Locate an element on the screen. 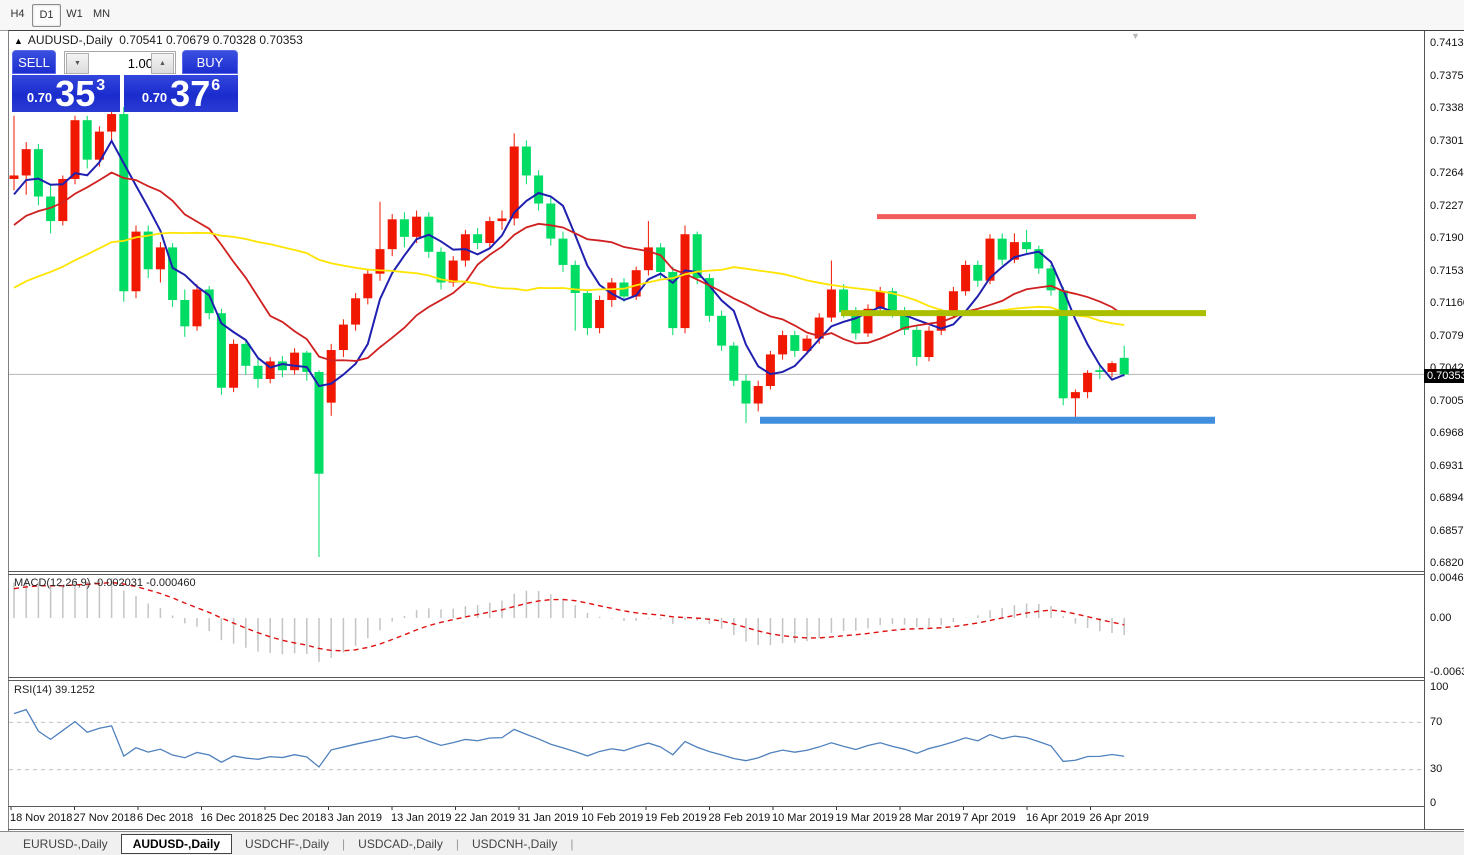  date-axis-label: 28 Feb 2019 is located at coordinates (739, 818).